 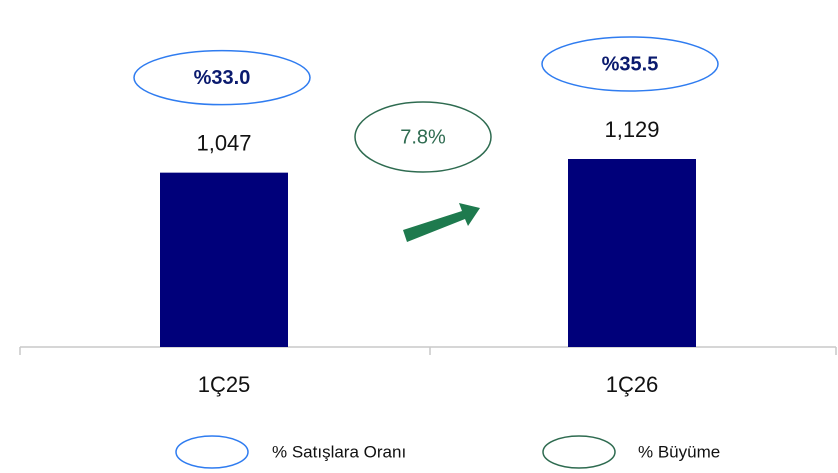 I want to click on legend-label: % Büyüme, so click(x=679, y=451).